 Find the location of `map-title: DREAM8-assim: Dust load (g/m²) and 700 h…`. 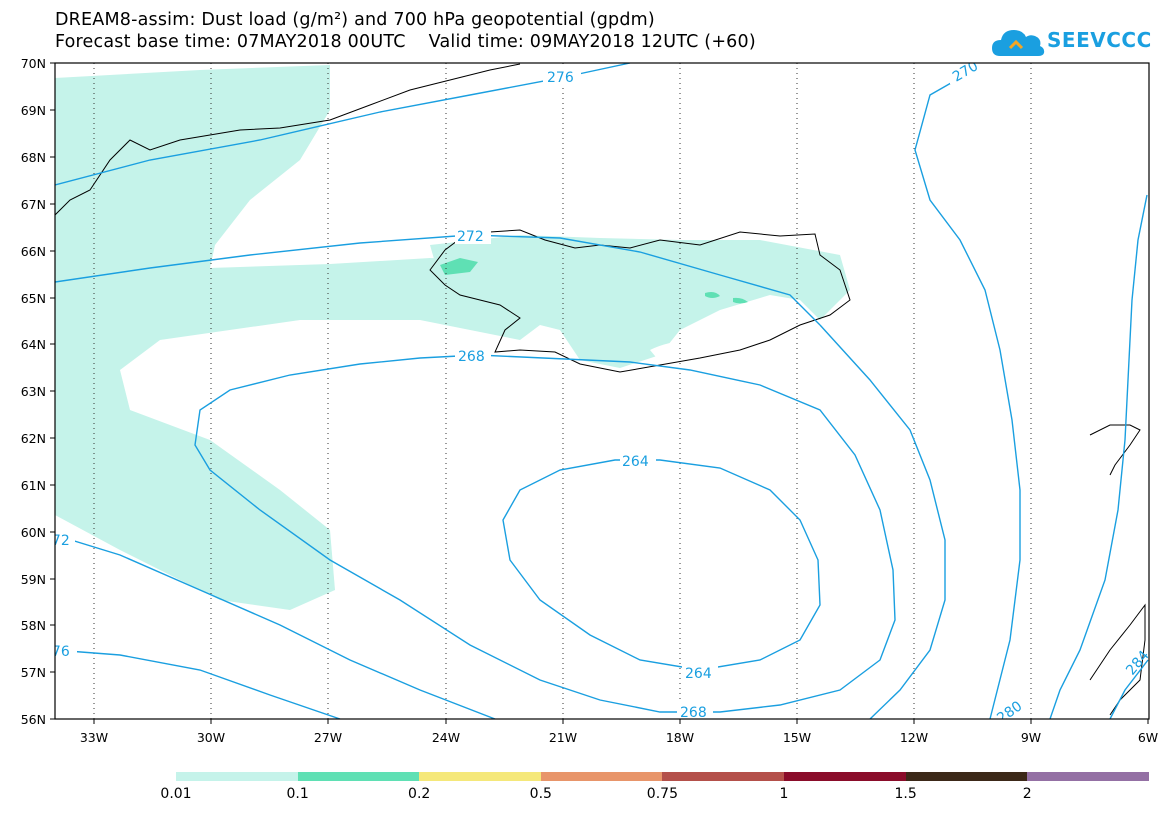

map-title: DREAM8-assim: Dust load (g/m²) and 700 h… is located at coordinates (355, 20).